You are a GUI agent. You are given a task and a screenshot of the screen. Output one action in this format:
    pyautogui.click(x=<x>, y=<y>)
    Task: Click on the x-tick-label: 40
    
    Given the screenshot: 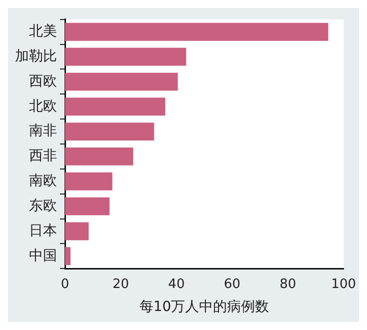 What is the action you would take?
    pyautogui.click(x=176, y=284)
    